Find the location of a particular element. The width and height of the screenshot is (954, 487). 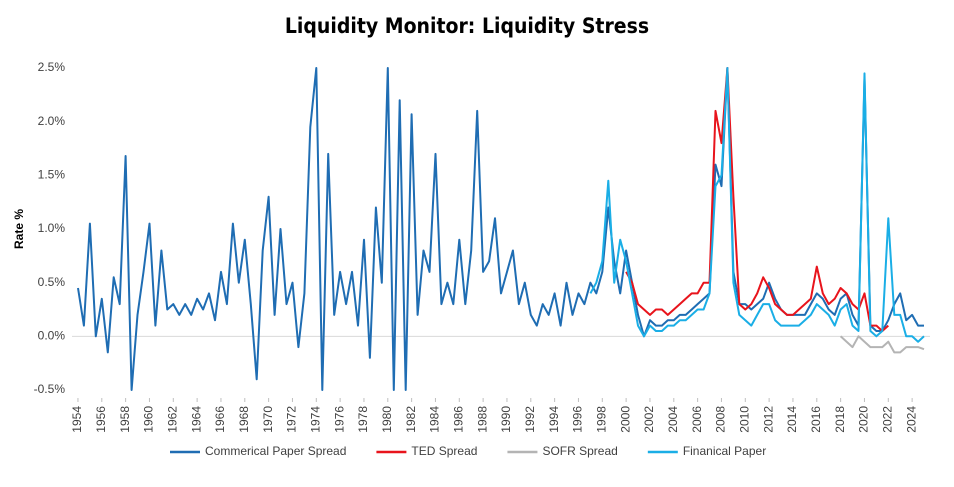

x-tick-label: 2016 is located at coordinates (816, 419).